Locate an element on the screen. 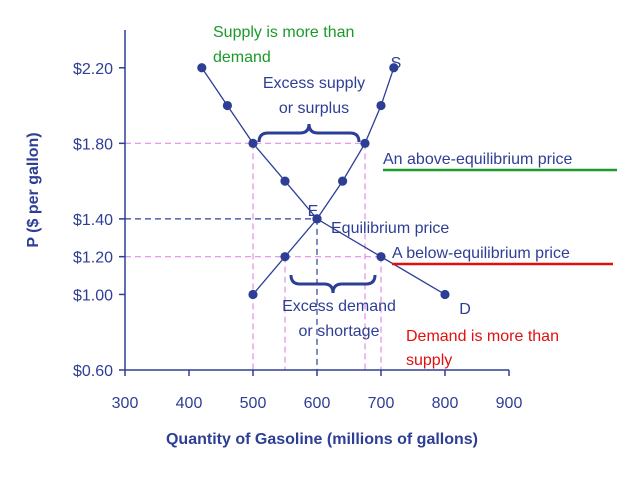 The height and width of the screenshot is (478, 638). y-tick-label: $1.80 is located at coordinates (93, 144).